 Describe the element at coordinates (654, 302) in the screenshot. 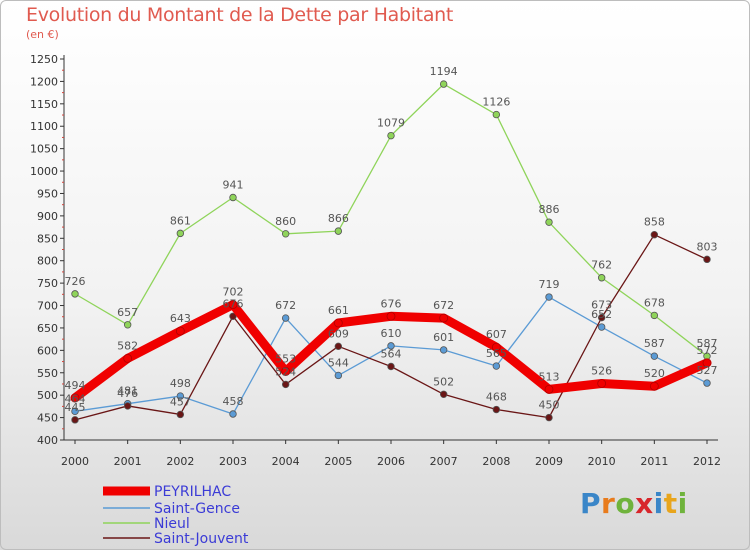

I see `data-label: 678` at that location.